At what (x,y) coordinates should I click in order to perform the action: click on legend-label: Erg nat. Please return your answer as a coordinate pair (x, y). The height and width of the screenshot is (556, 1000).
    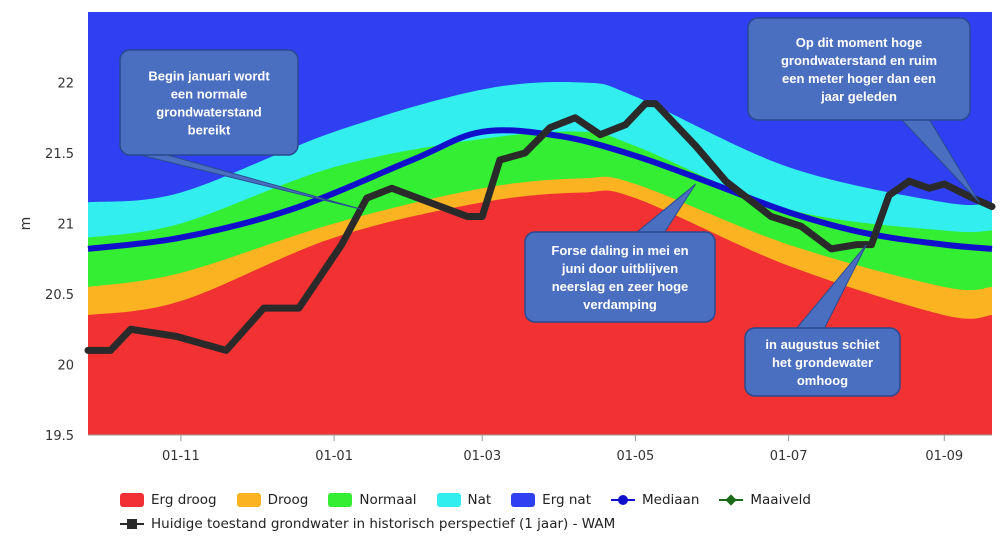
    Looking at the image, I should click on (566, 500).